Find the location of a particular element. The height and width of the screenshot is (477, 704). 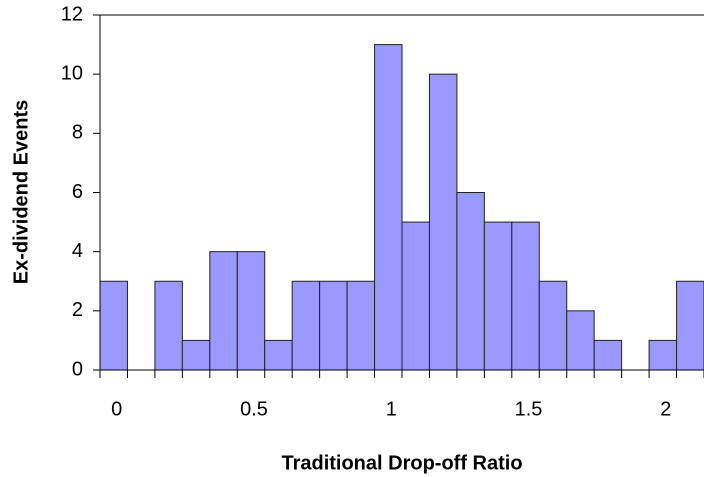

x-tick-label: 2 is located at coordinates (665, 409).